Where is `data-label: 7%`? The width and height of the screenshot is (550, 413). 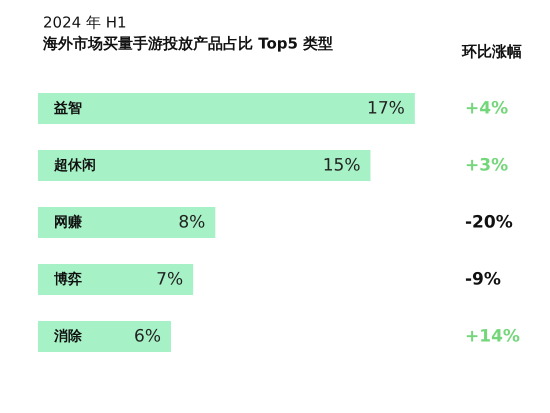
data-label: 7% is located at coordinates (170, 280).